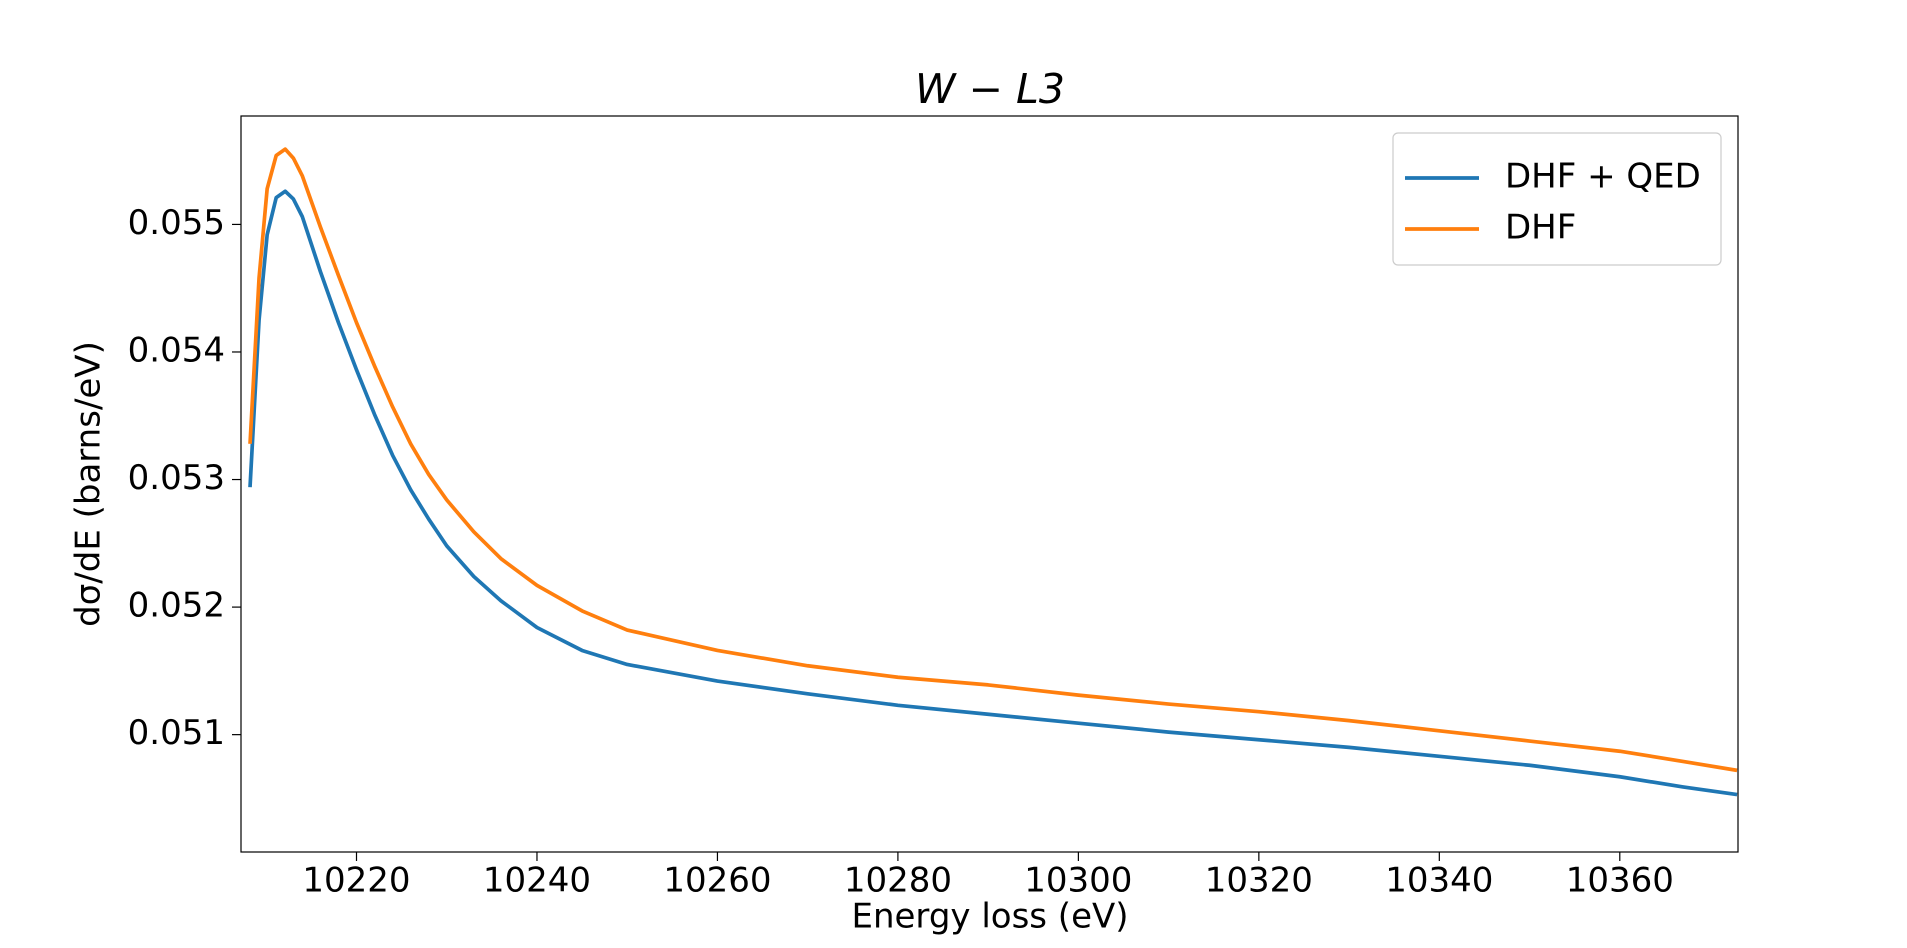 The height and width of the screenshot is (948, 1907). I want to click on x-tick-label: 10280, so click(898, 881).